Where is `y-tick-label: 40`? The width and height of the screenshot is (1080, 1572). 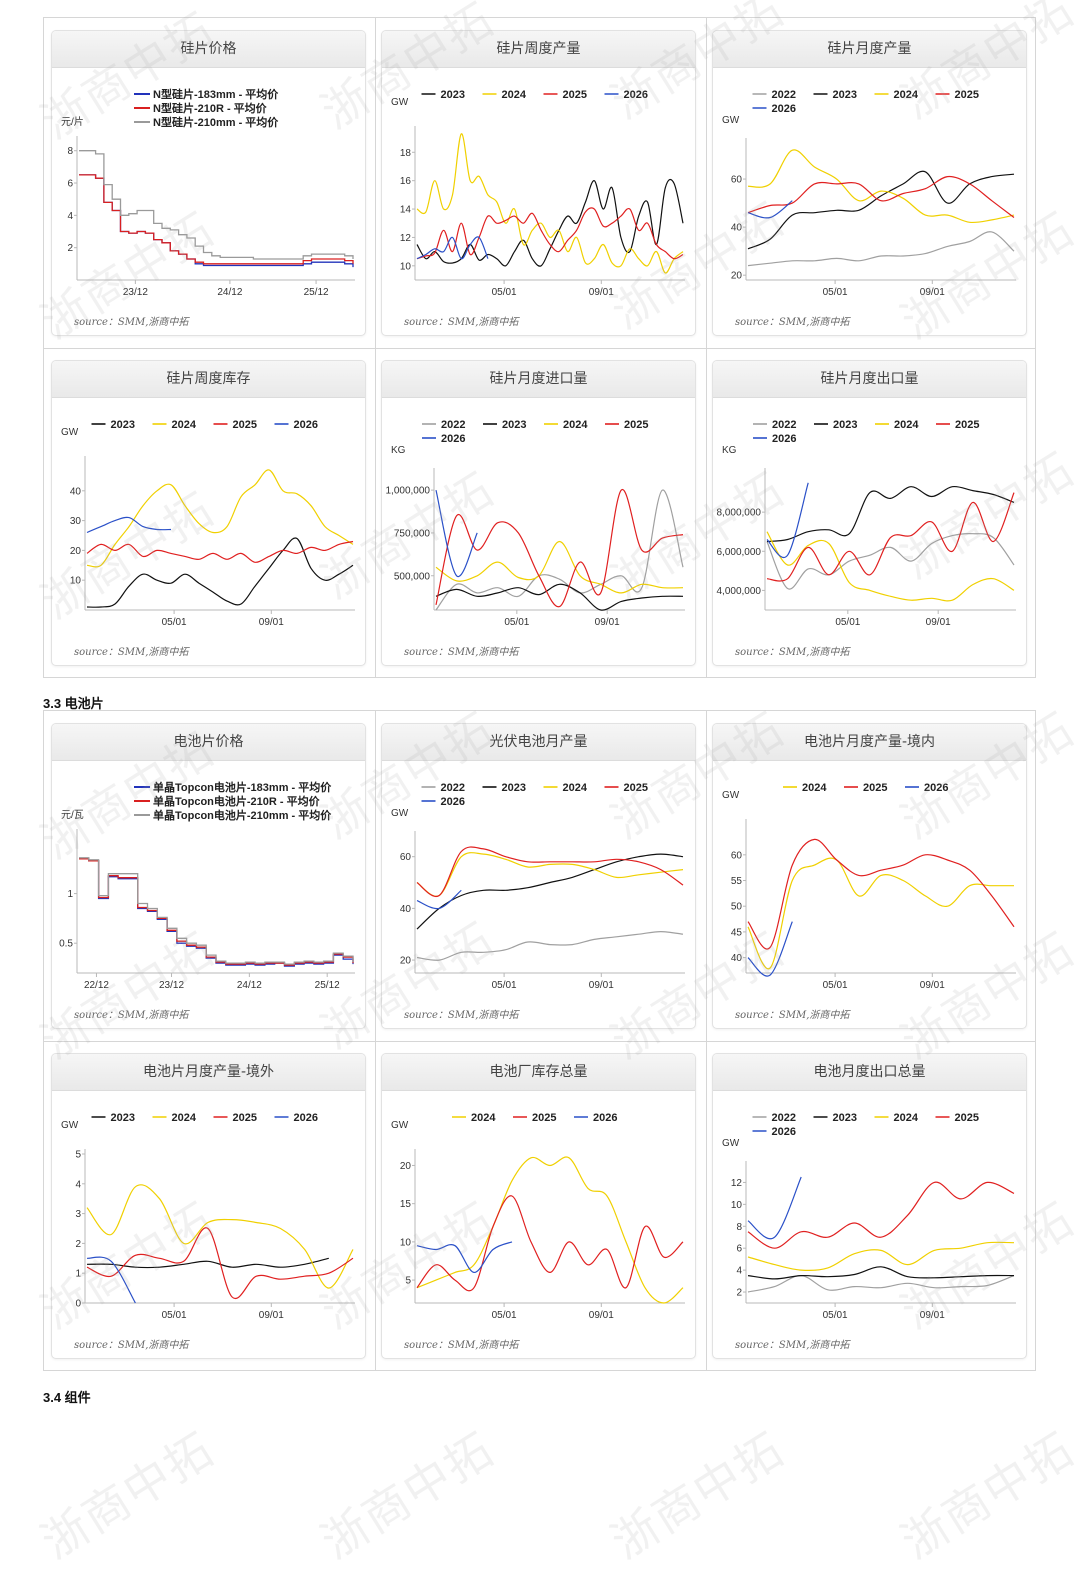
y-tick-label: 40 is located at coordinates (406, 909).